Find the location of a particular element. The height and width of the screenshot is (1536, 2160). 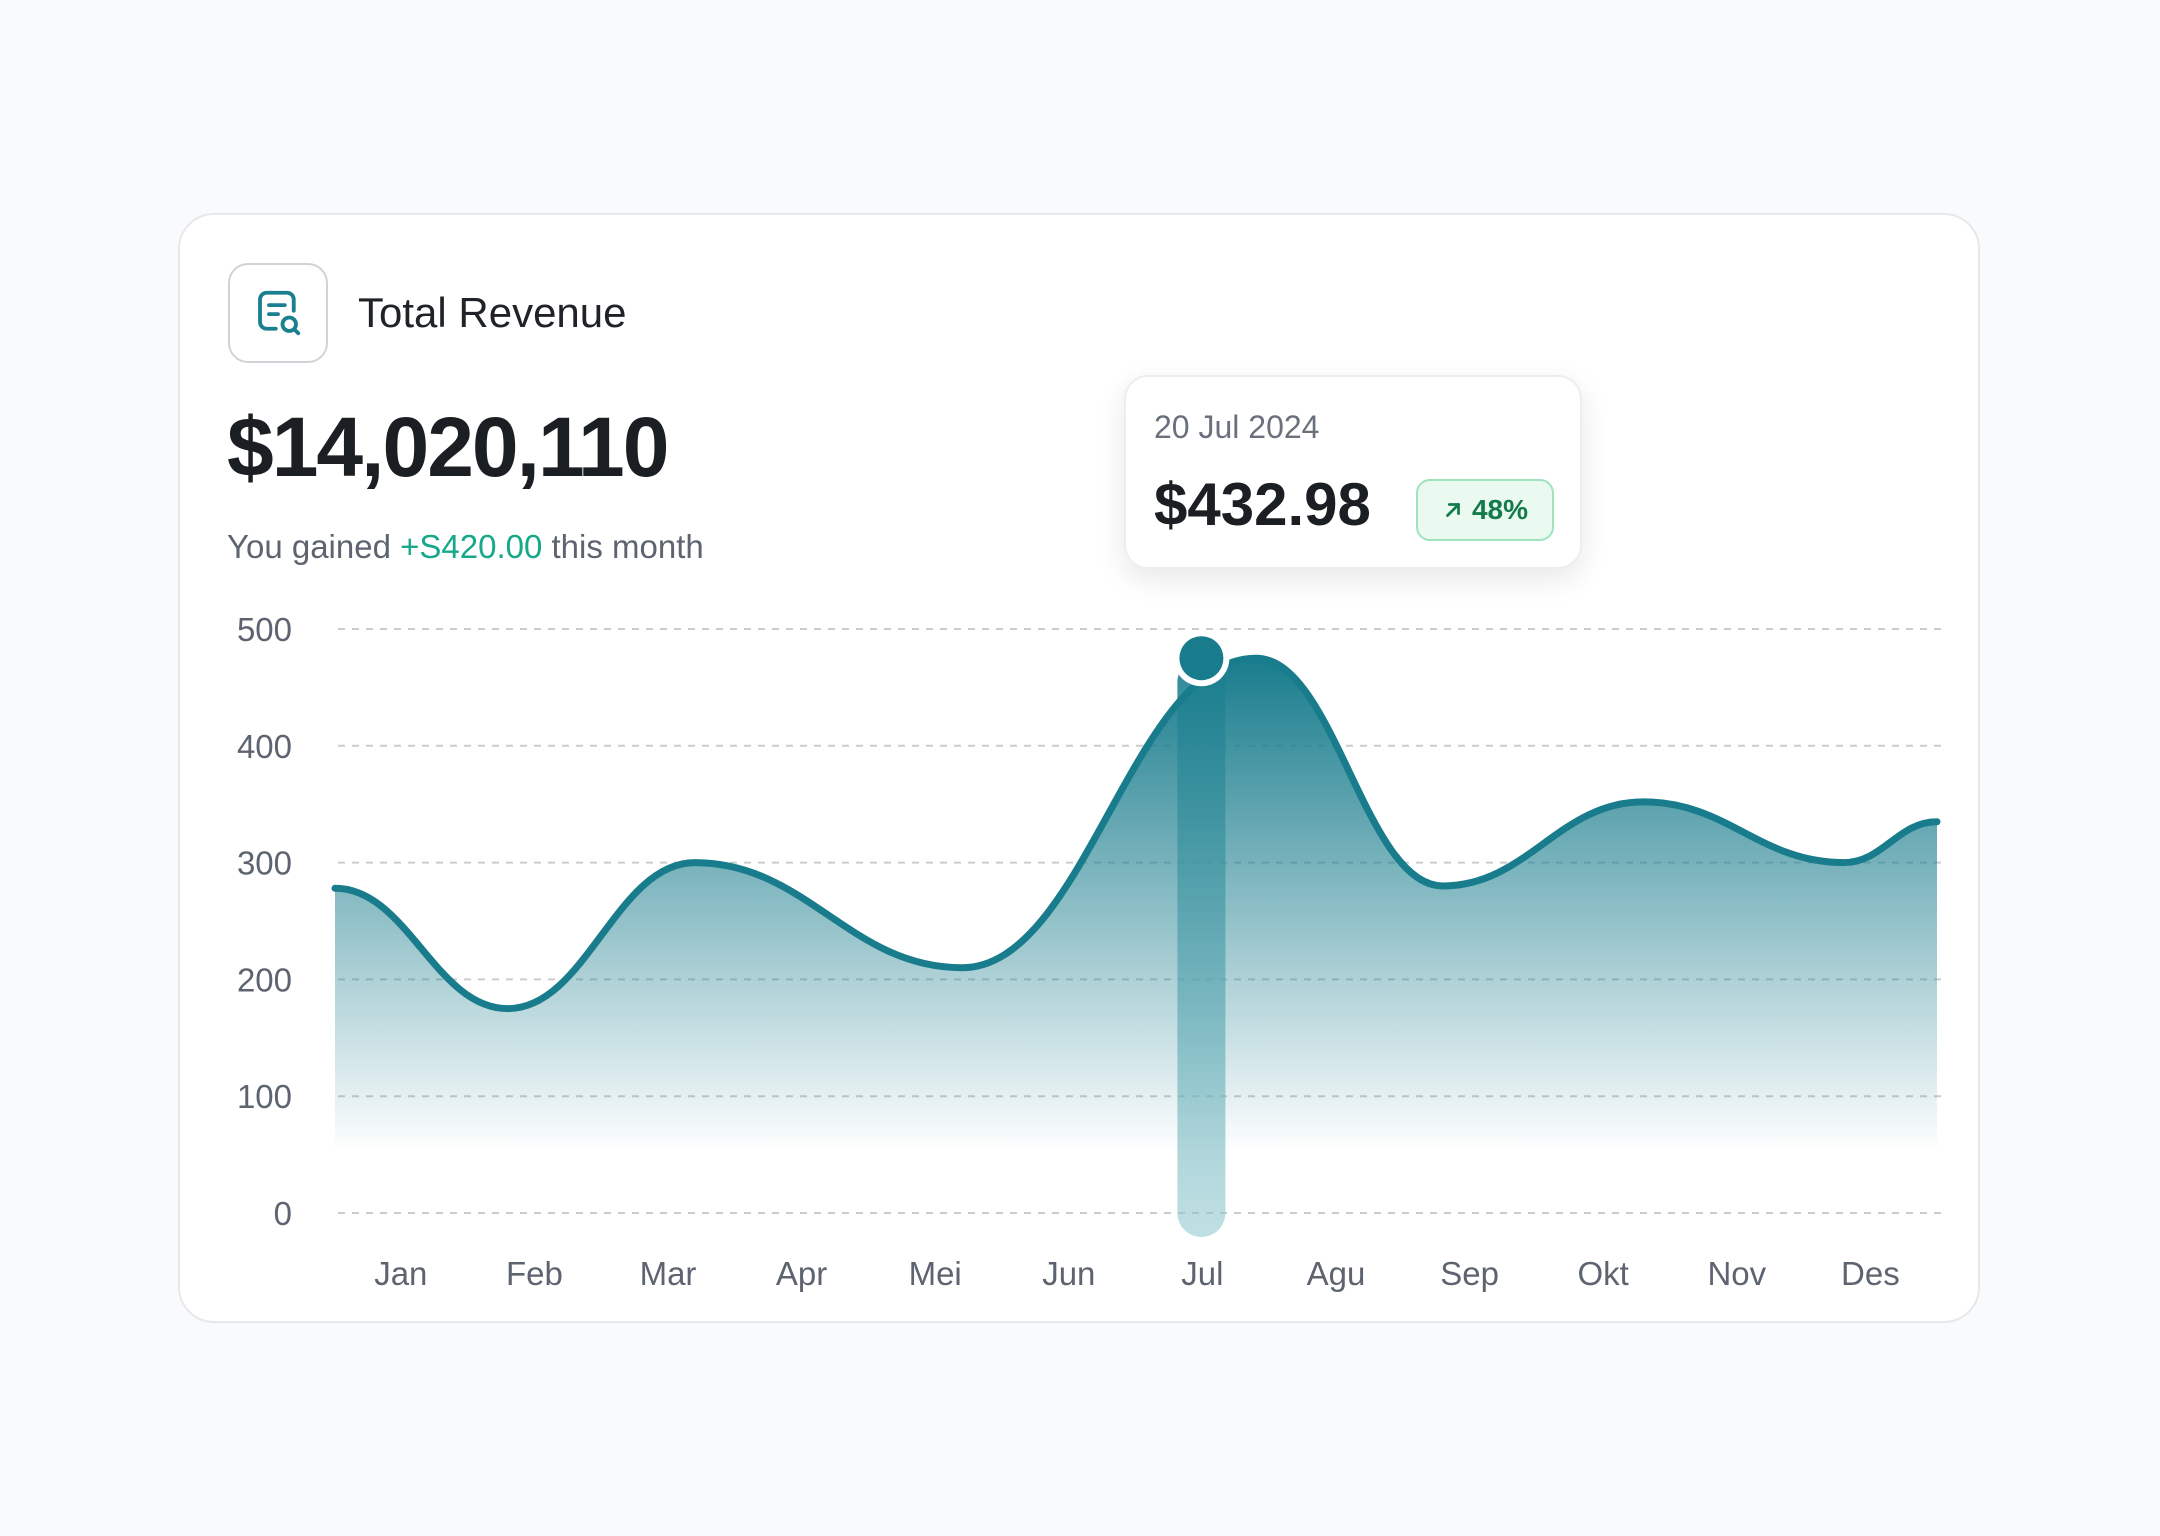

arrow-up-right-icon is located at coordinates (1453, 510).